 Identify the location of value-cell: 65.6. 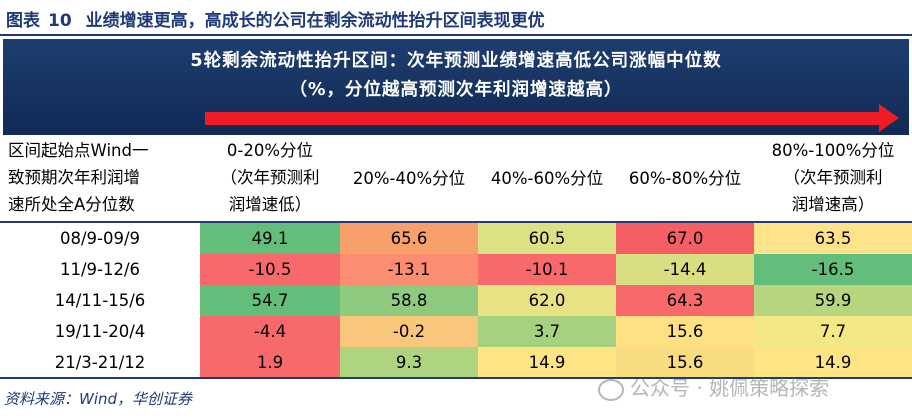
(409, 238).